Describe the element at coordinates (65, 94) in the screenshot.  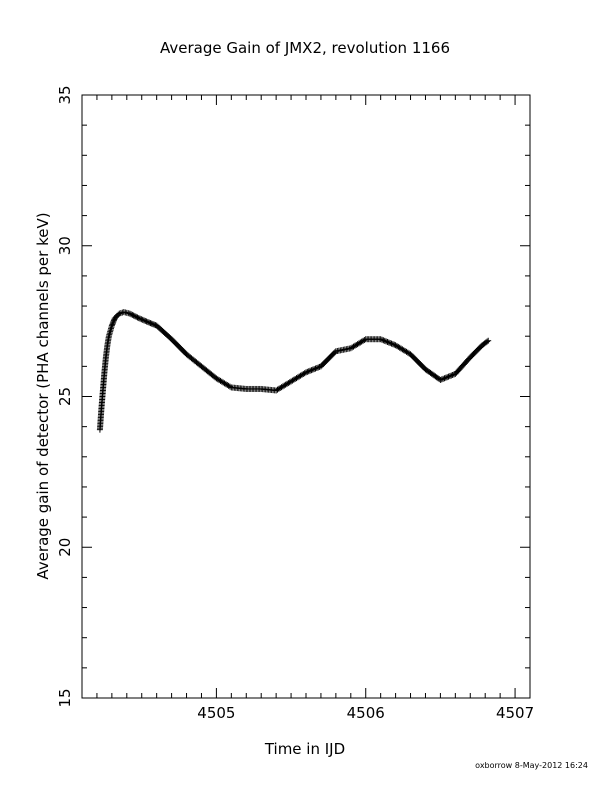
I see `y-tick-label: 35` at that location.